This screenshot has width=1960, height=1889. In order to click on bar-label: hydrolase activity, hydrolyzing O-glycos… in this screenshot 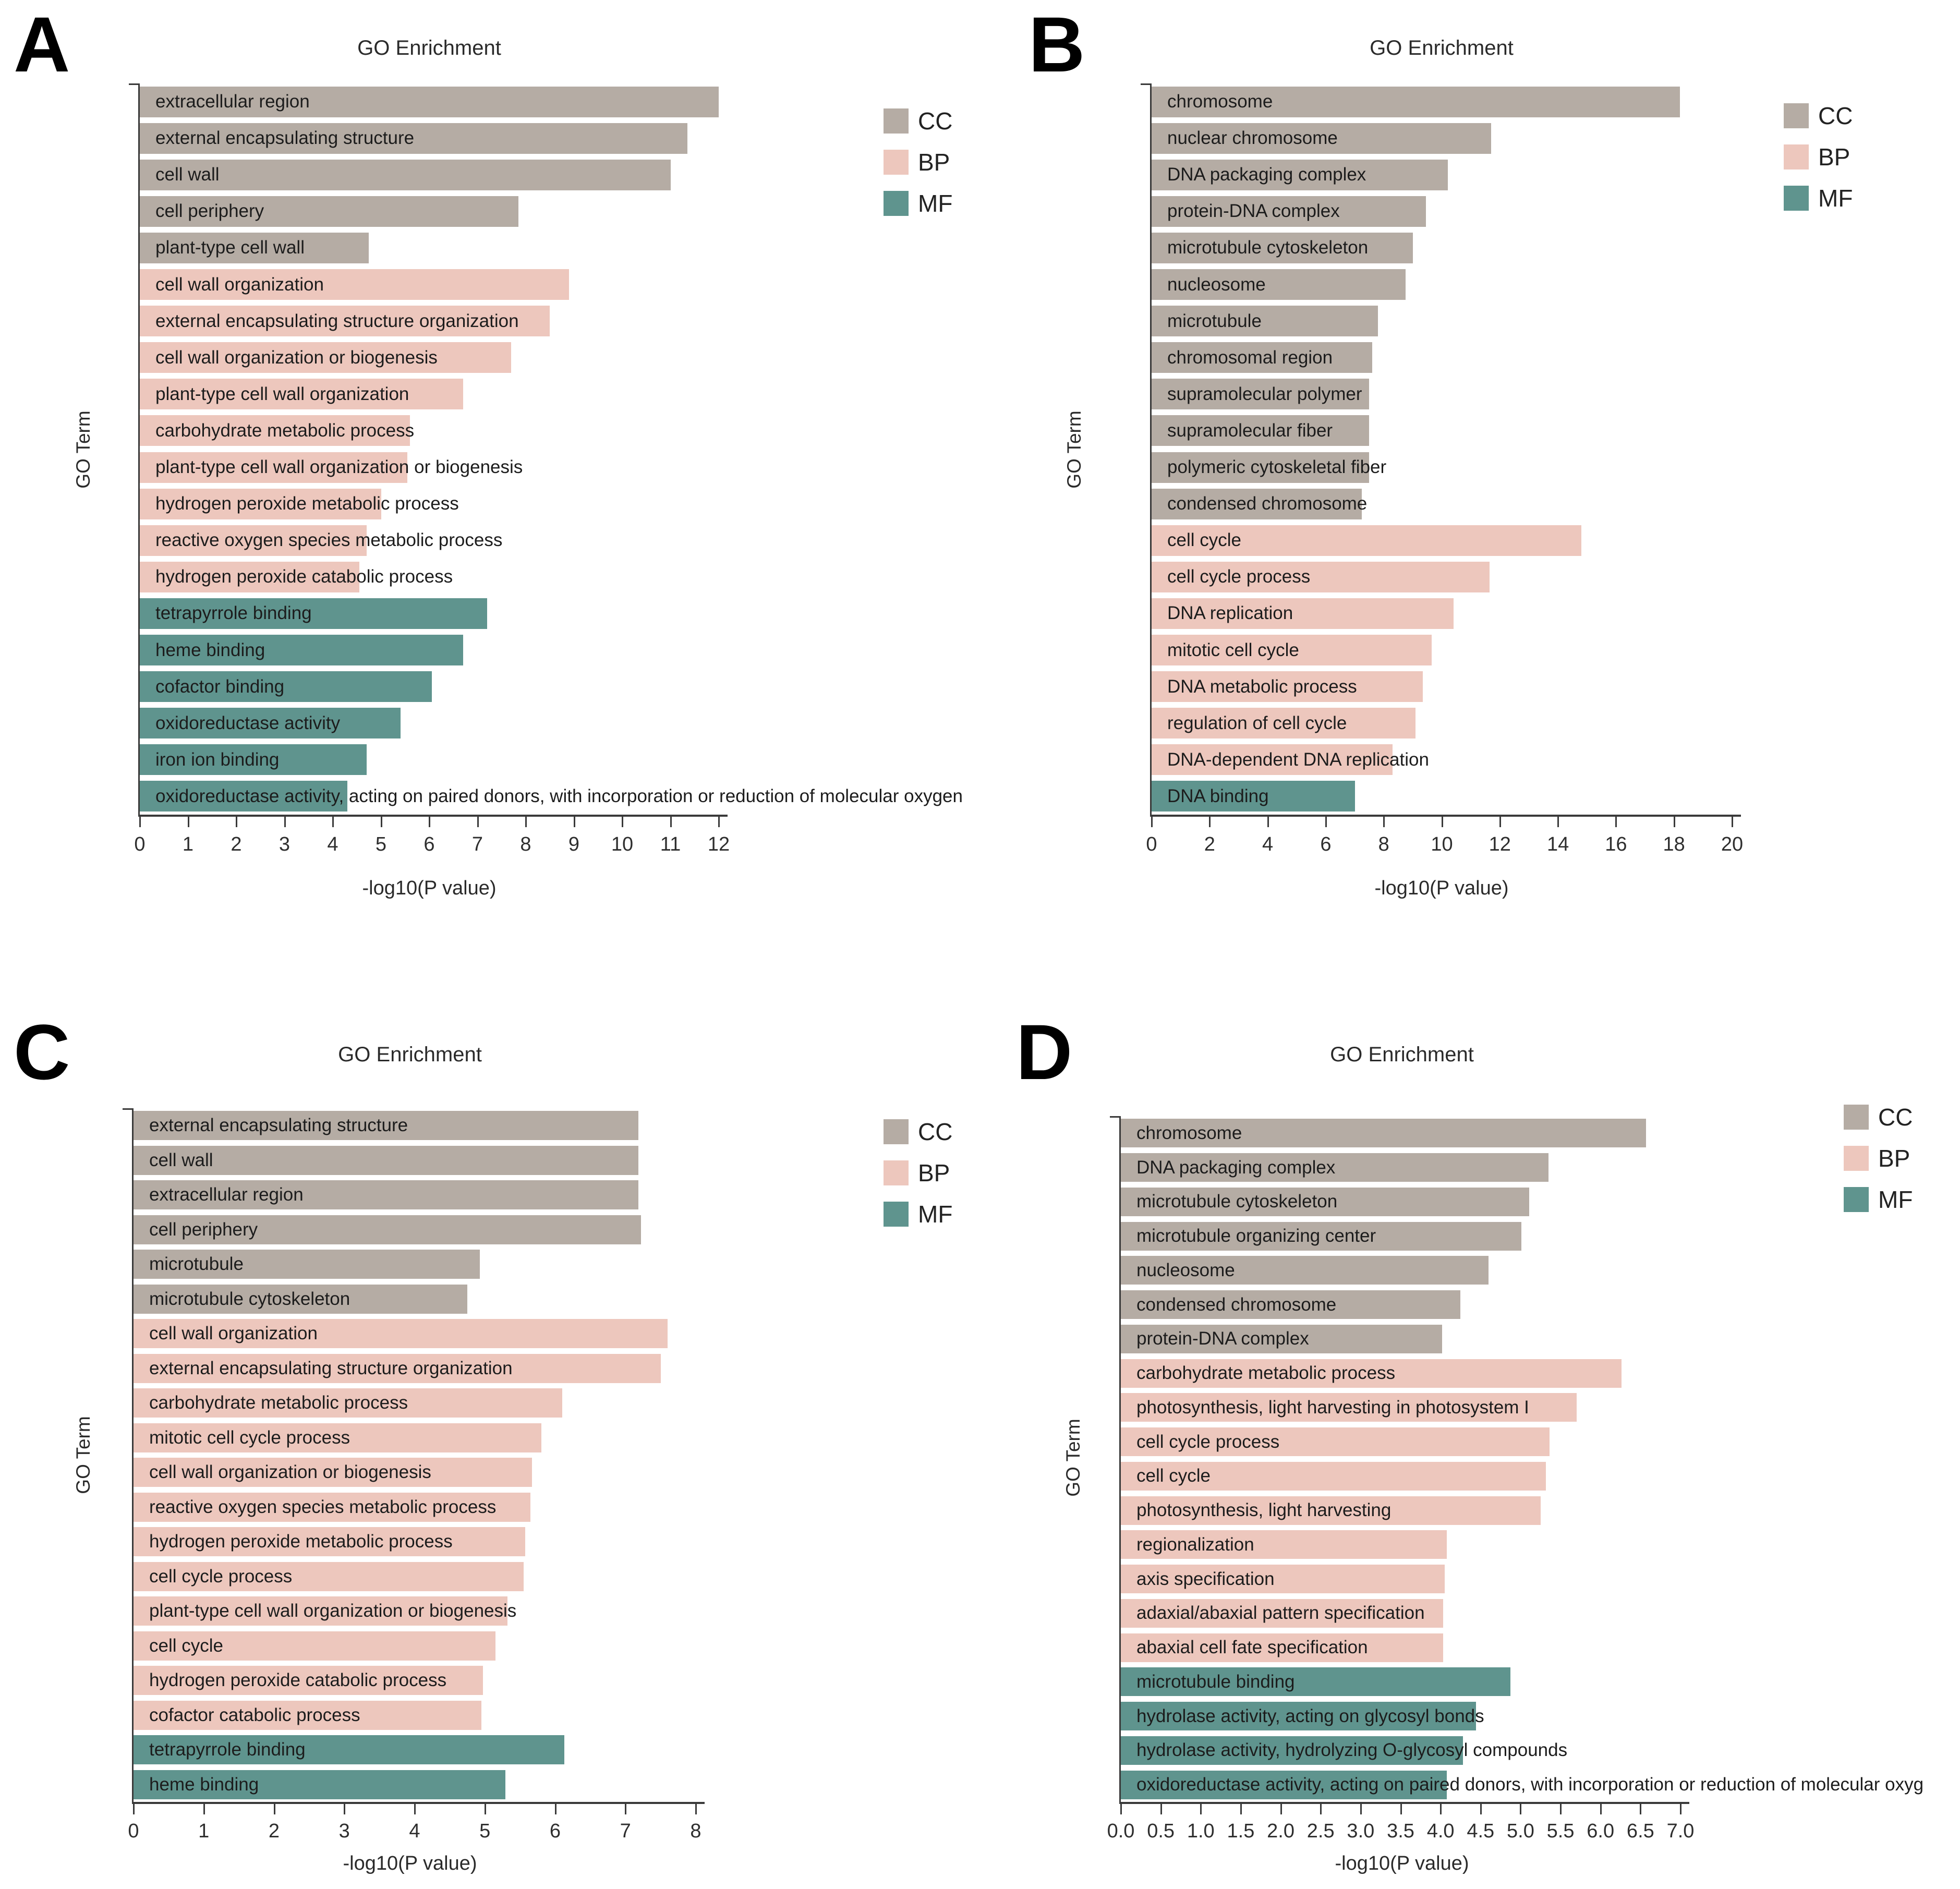, I will do `click(1352, 1750)`.